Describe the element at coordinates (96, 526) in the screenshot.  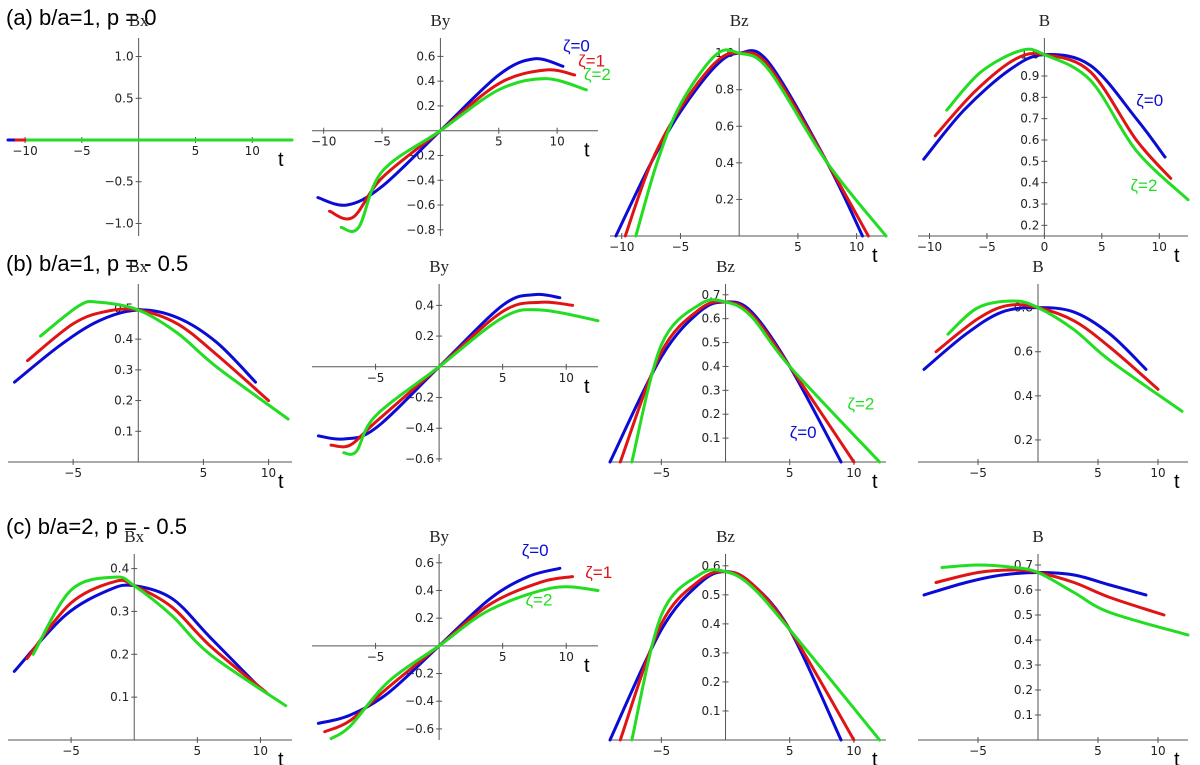
I see `row-label-c: (c) b/a=2, p = - 0.5` at that location.